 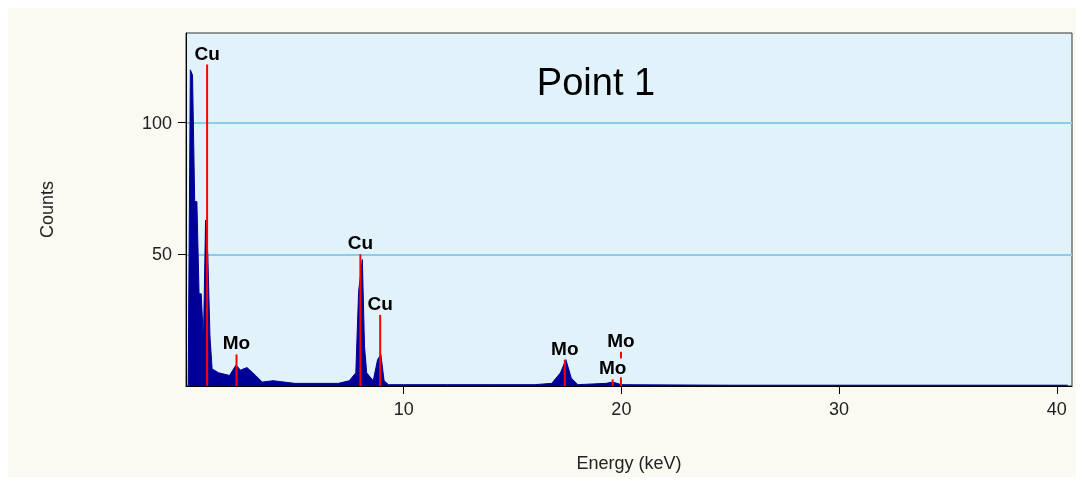 What do you see at coordinates (47, 209) in the screenshot?
I see `y-axis-title: Counts` at bounding box center [47, 209].